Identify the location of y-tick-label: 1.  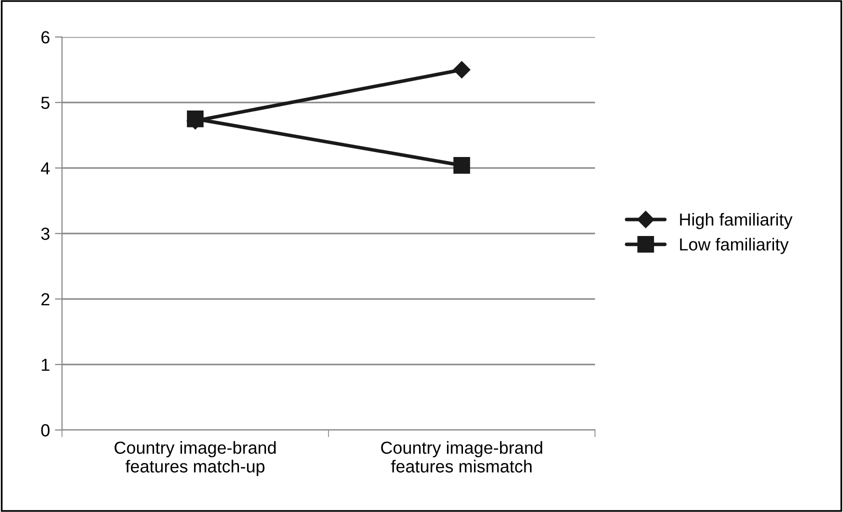
(46, 364).